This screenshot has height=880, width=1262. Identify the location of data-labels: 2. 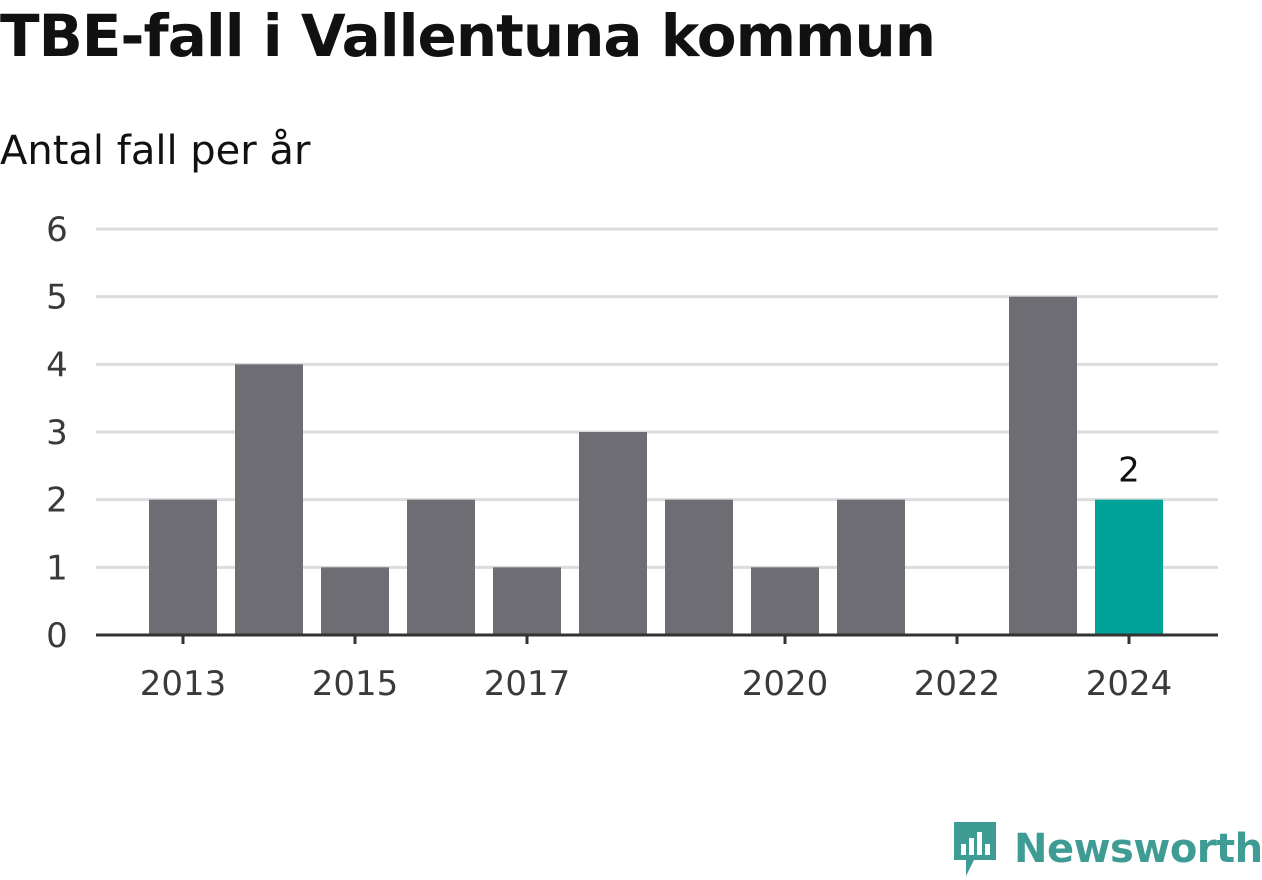
(1129, 471).